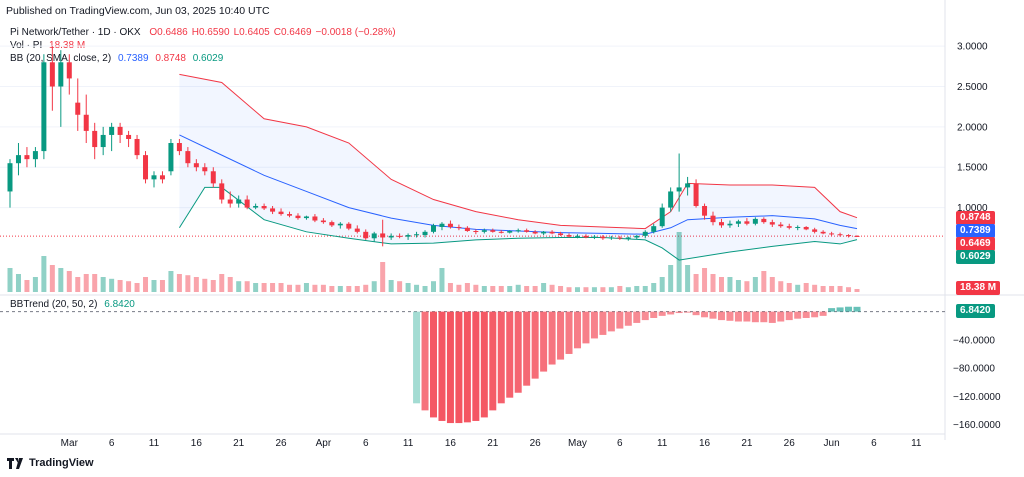 The width and height of the screenshot is (1024, 477). I want to click on bbtrend-tick-label: −120.0000, so click(977, 397).